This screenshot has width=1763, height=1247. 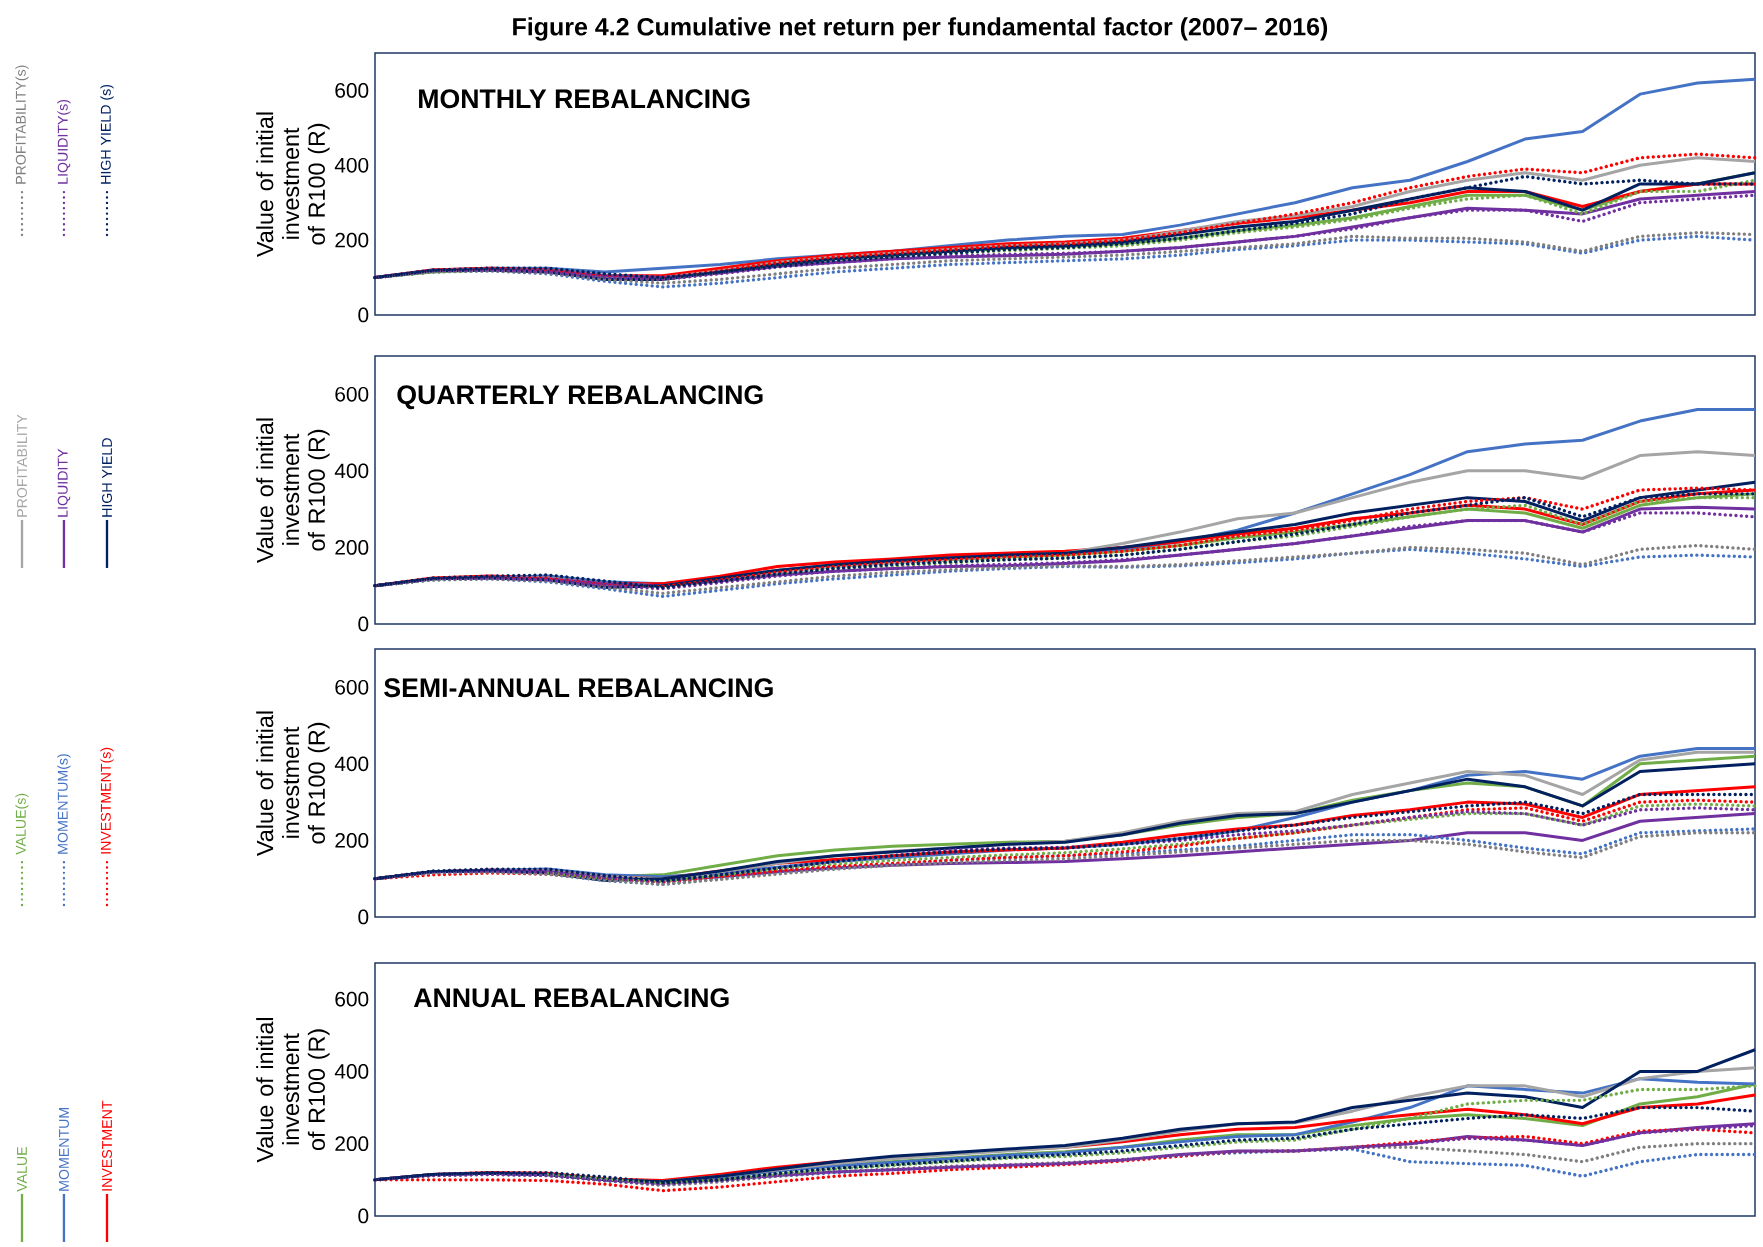 What do you see at coordinates (22, 824) in the screenshot?
I see `text: VALUE(s)` at bounding box center [22, 824].